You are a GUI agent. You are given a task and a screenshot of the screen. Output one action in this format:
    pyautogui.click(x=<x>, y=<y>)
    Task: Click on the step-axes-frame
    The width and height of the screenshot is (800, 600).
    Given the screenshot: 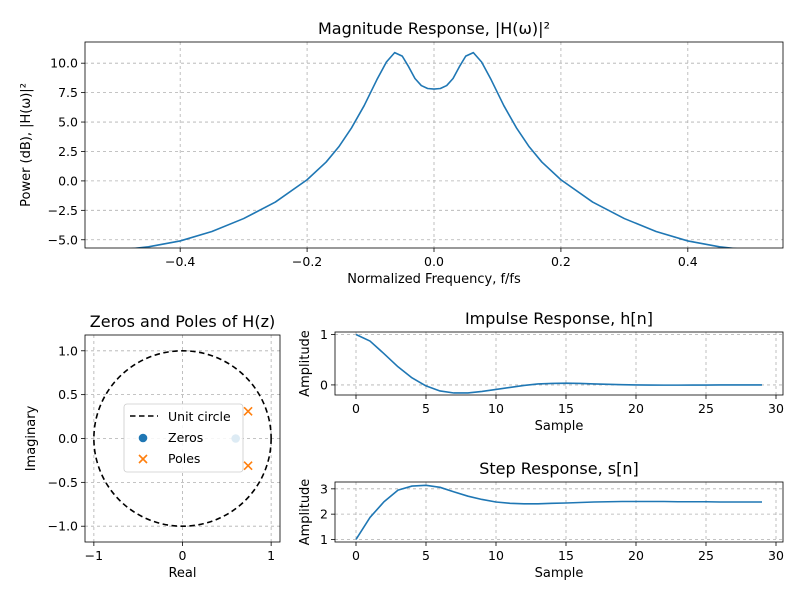 What is the action you would take?
    pyautogui.click(x=559, y=512)
    